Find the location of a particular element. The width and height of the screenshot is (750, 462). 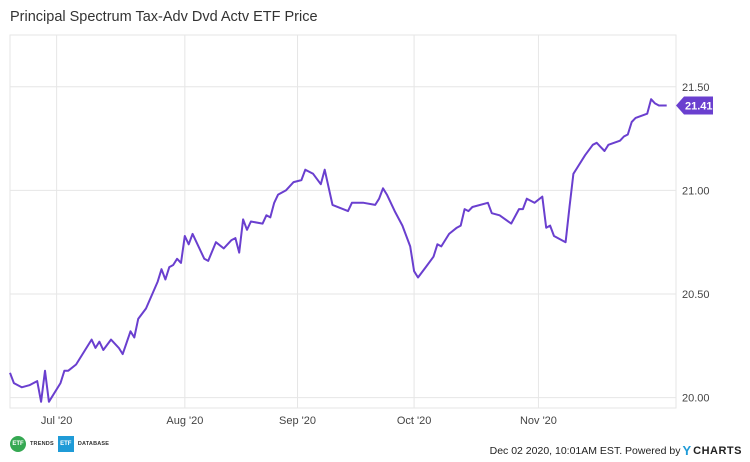

last-value-badge-shape is located at coordinates (694, 105).